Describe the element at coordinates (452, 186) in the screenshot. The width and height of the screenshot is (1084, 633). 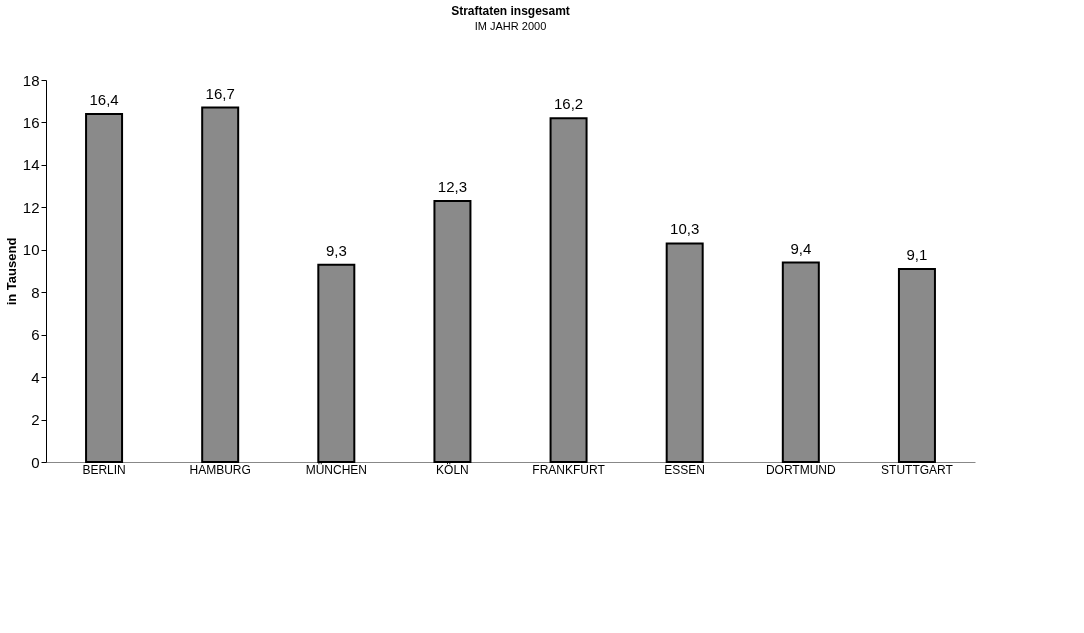
I see `data-label: 12,3` at that location.